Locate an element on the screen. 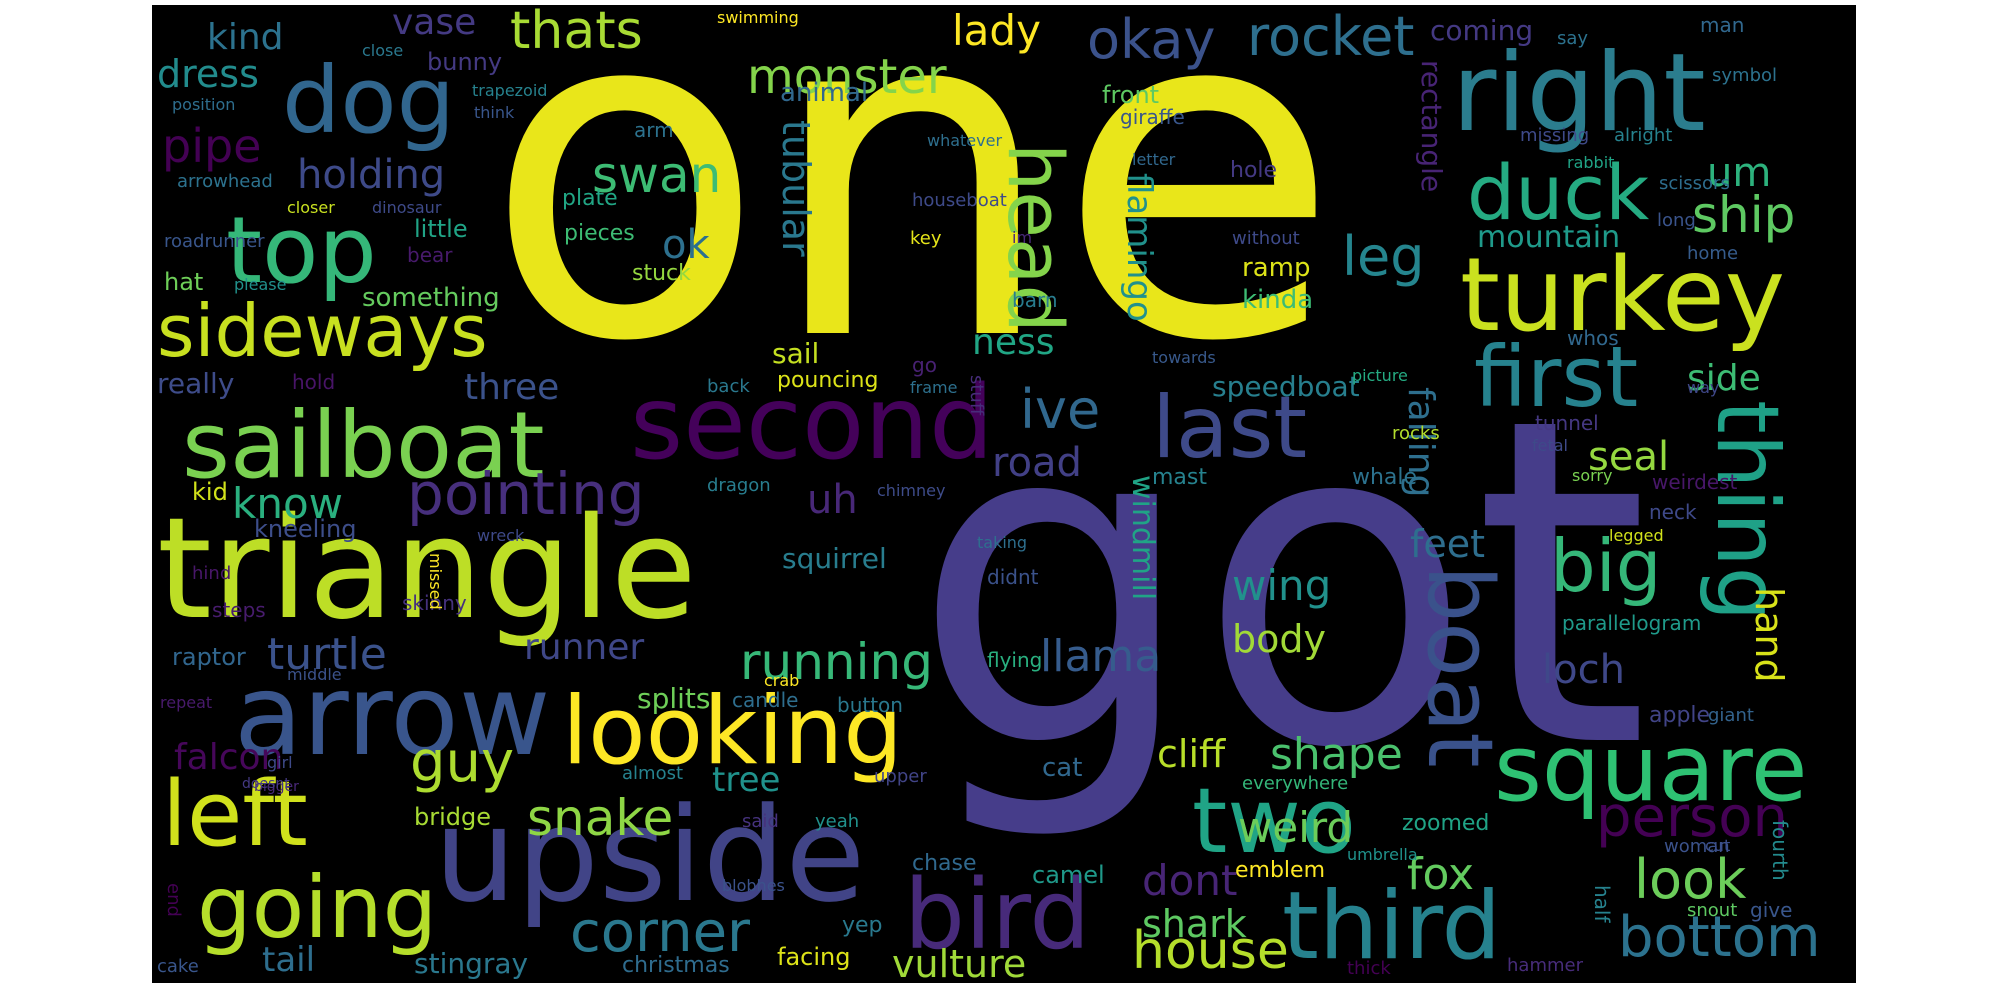 This screenshot has height=1000, width=2000. word-triangle: triangle is located at coordinates (427, 569).